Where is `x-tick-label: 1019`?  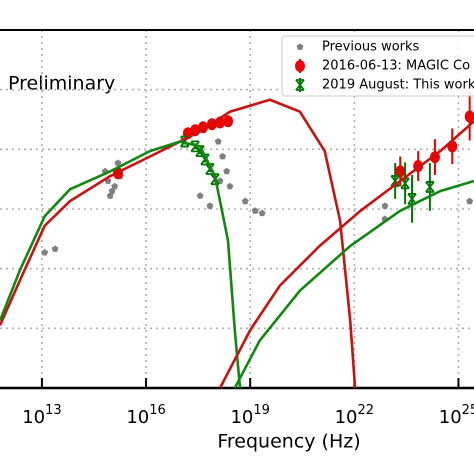 x-tick-label: 1019 is located at coordinates (249, 416).